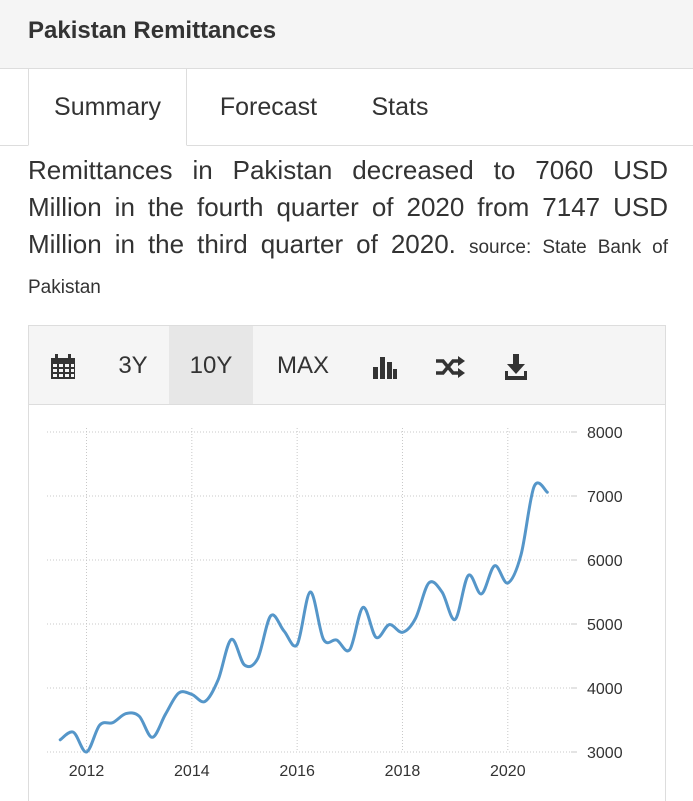 The width and height of the screenshot is (693, 801). I want to click on source-note: source: State Bank of Pakistan, so click(348, 267).